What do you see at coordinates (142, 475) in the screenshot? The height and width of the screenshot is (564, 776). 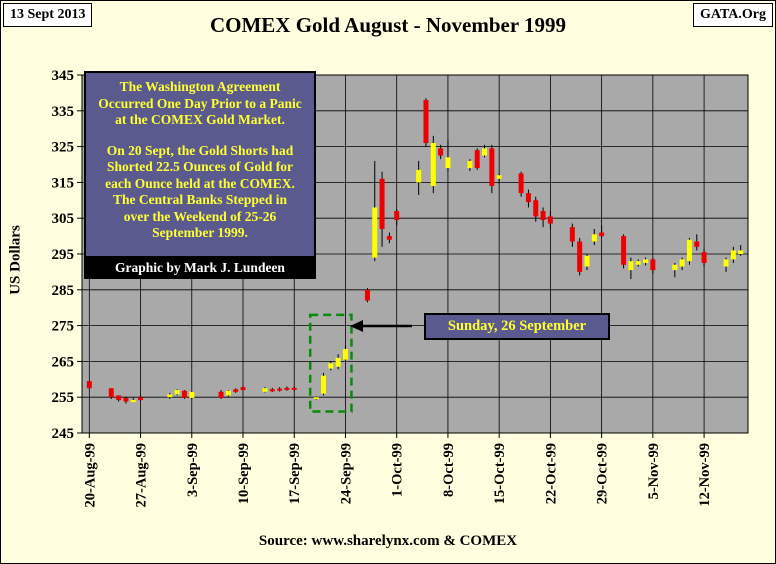 I see `x-tick-label: 27-Aug-99` at bounding box center [142, 475].